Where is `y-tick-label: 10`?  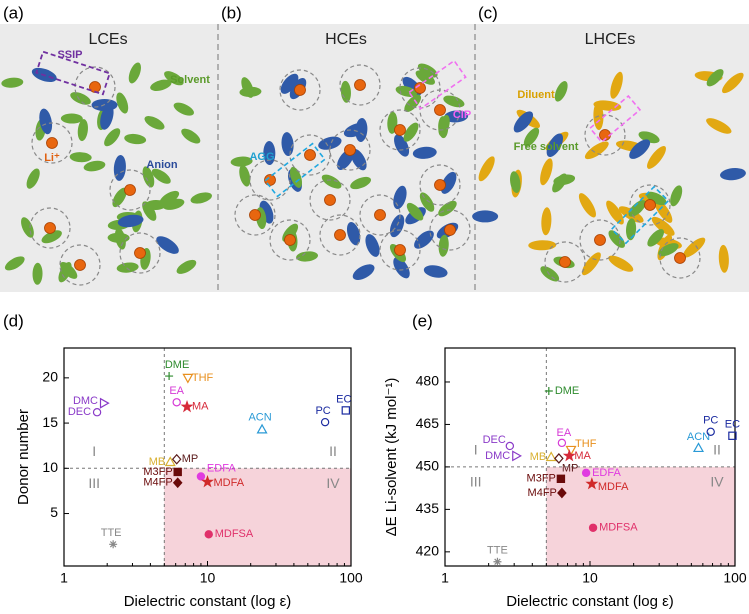 y-tick-label: 10 is located at coordinates (50, 467).